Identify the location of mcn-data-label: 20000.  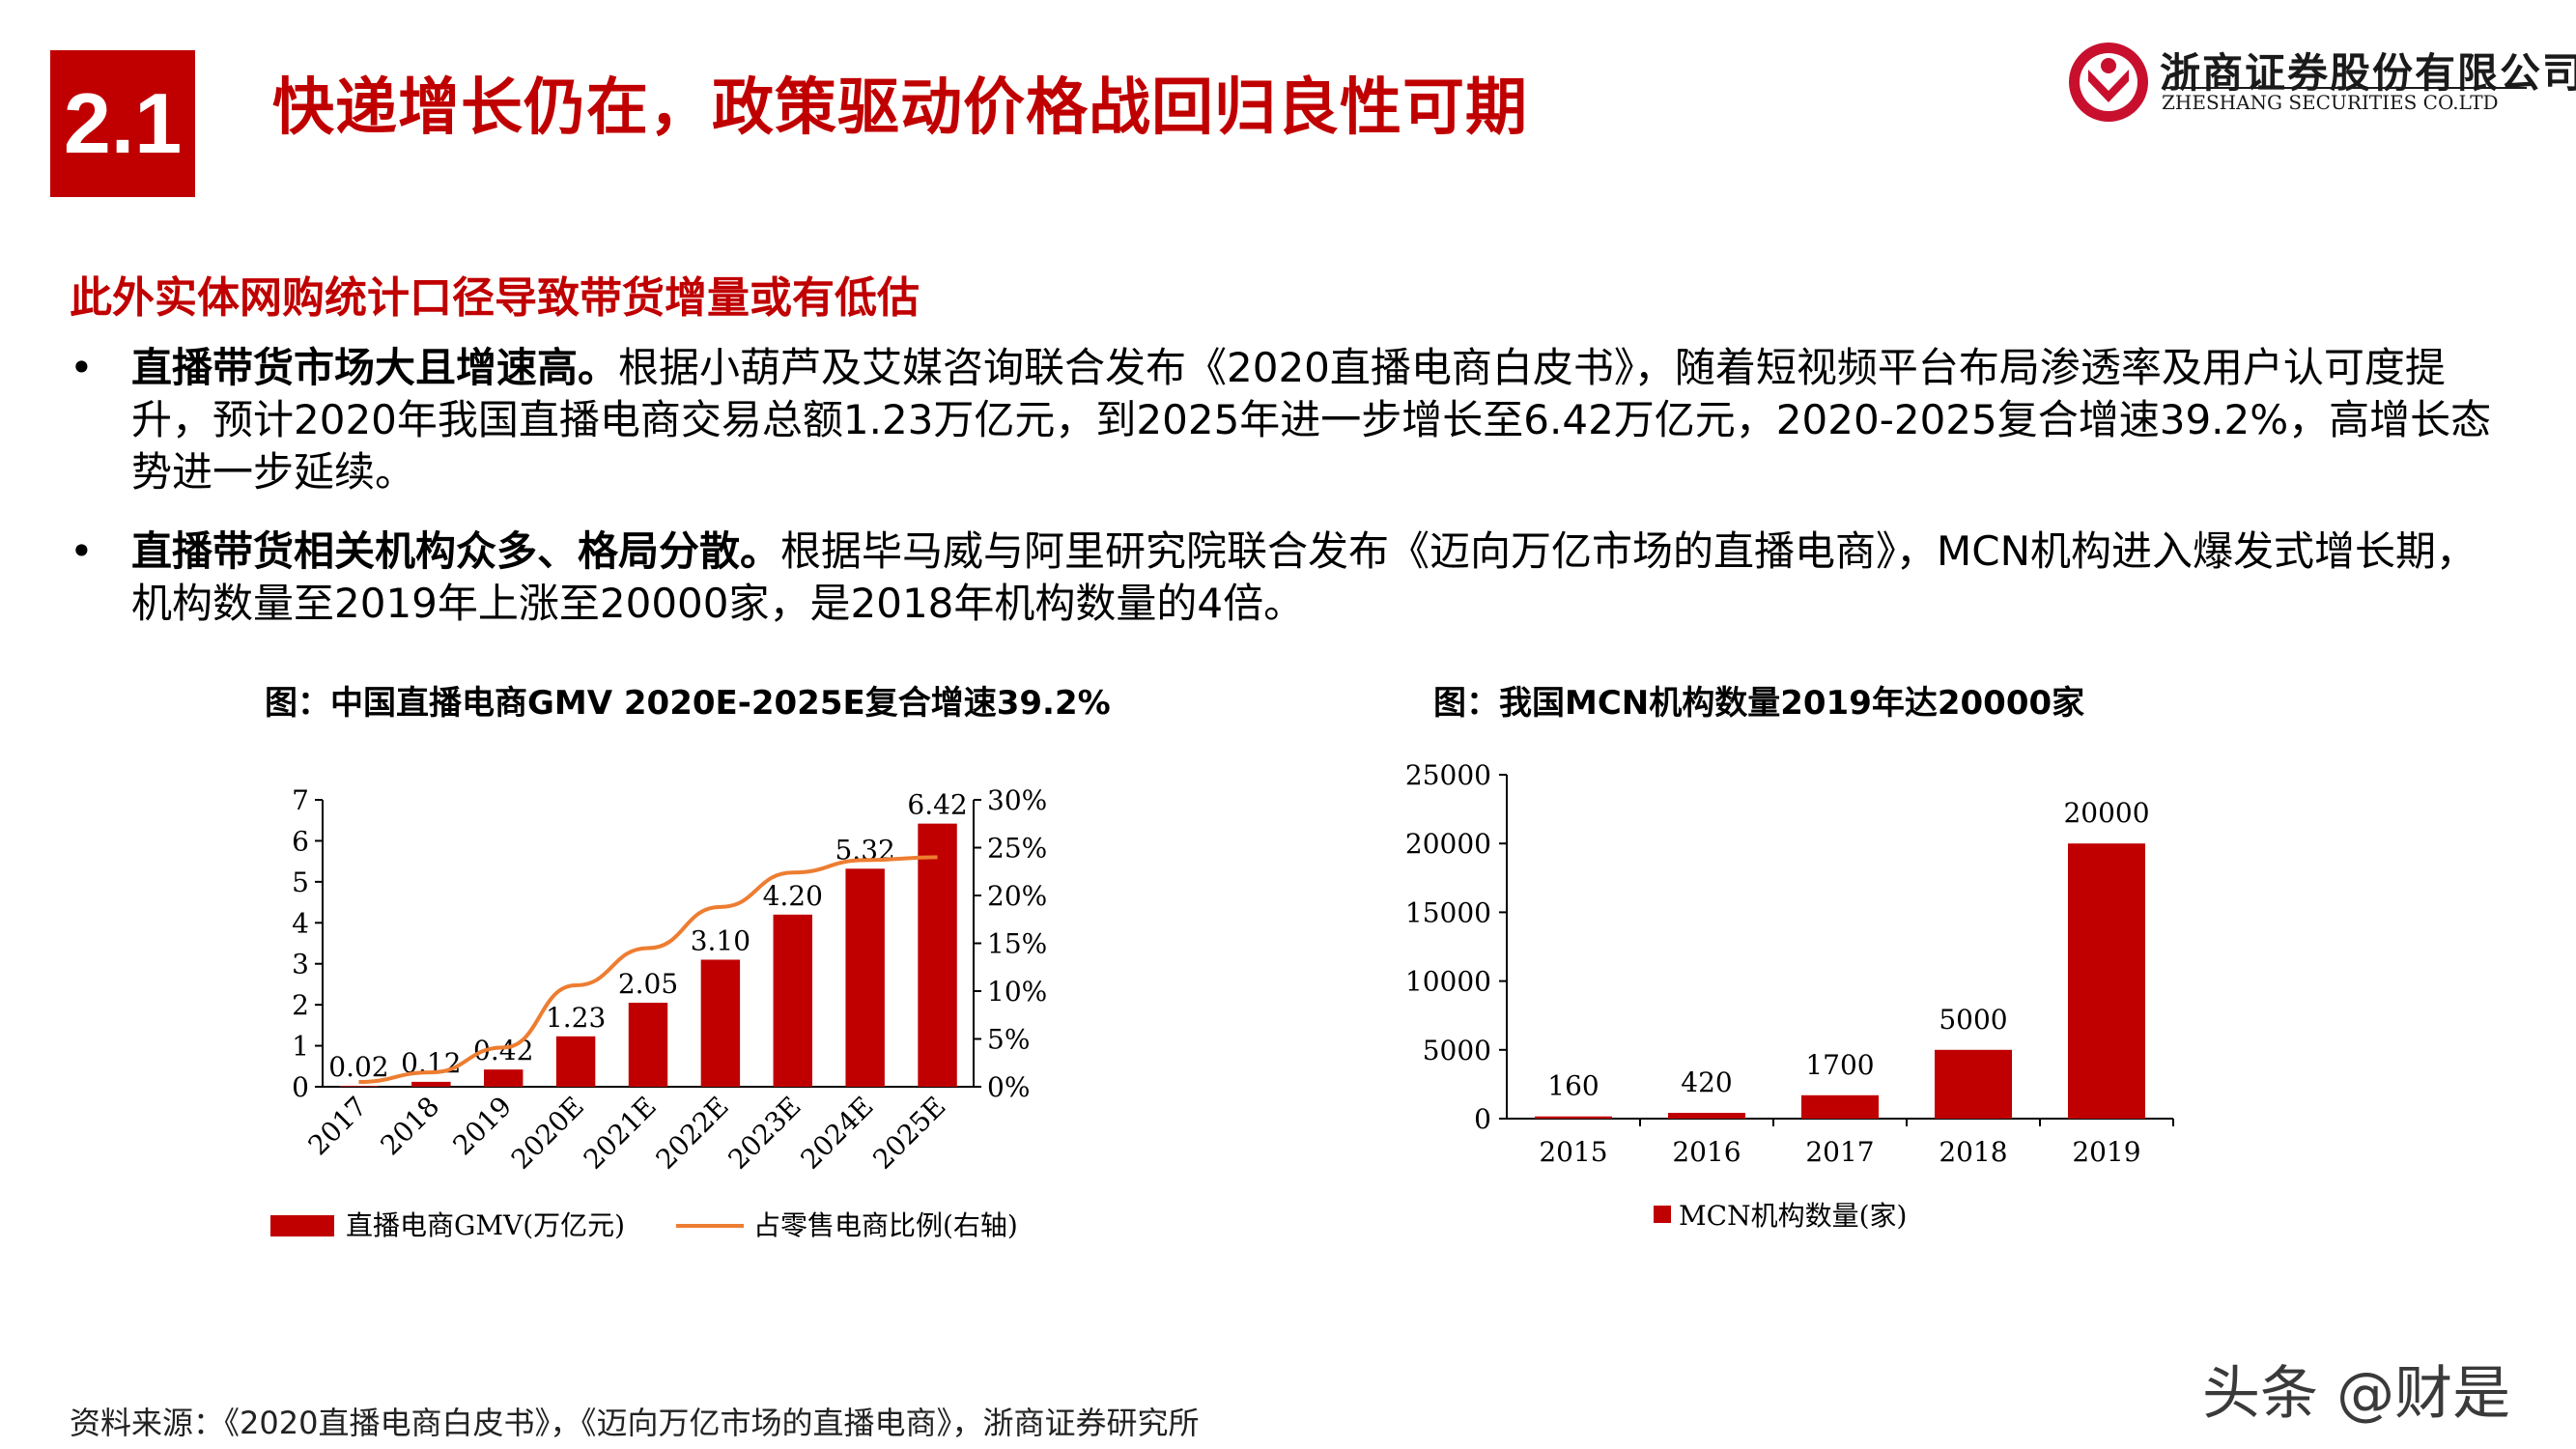
(2106, 813).